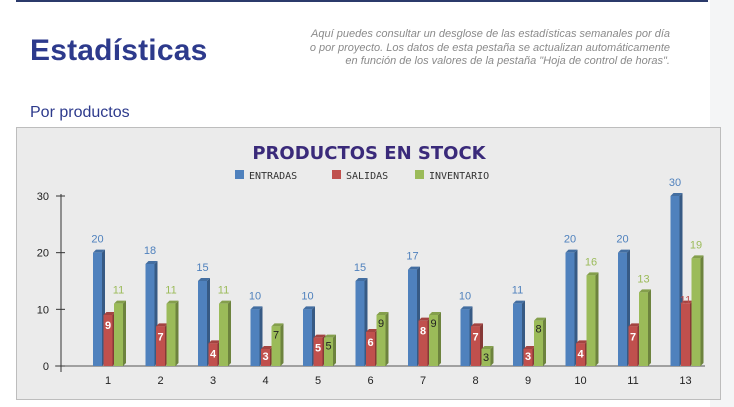 The image size is (734, 407). What do you see at coordinates (685, 381) in the screenshot?
I see `x-tick-label: 13` at bounding box center [685, 381].